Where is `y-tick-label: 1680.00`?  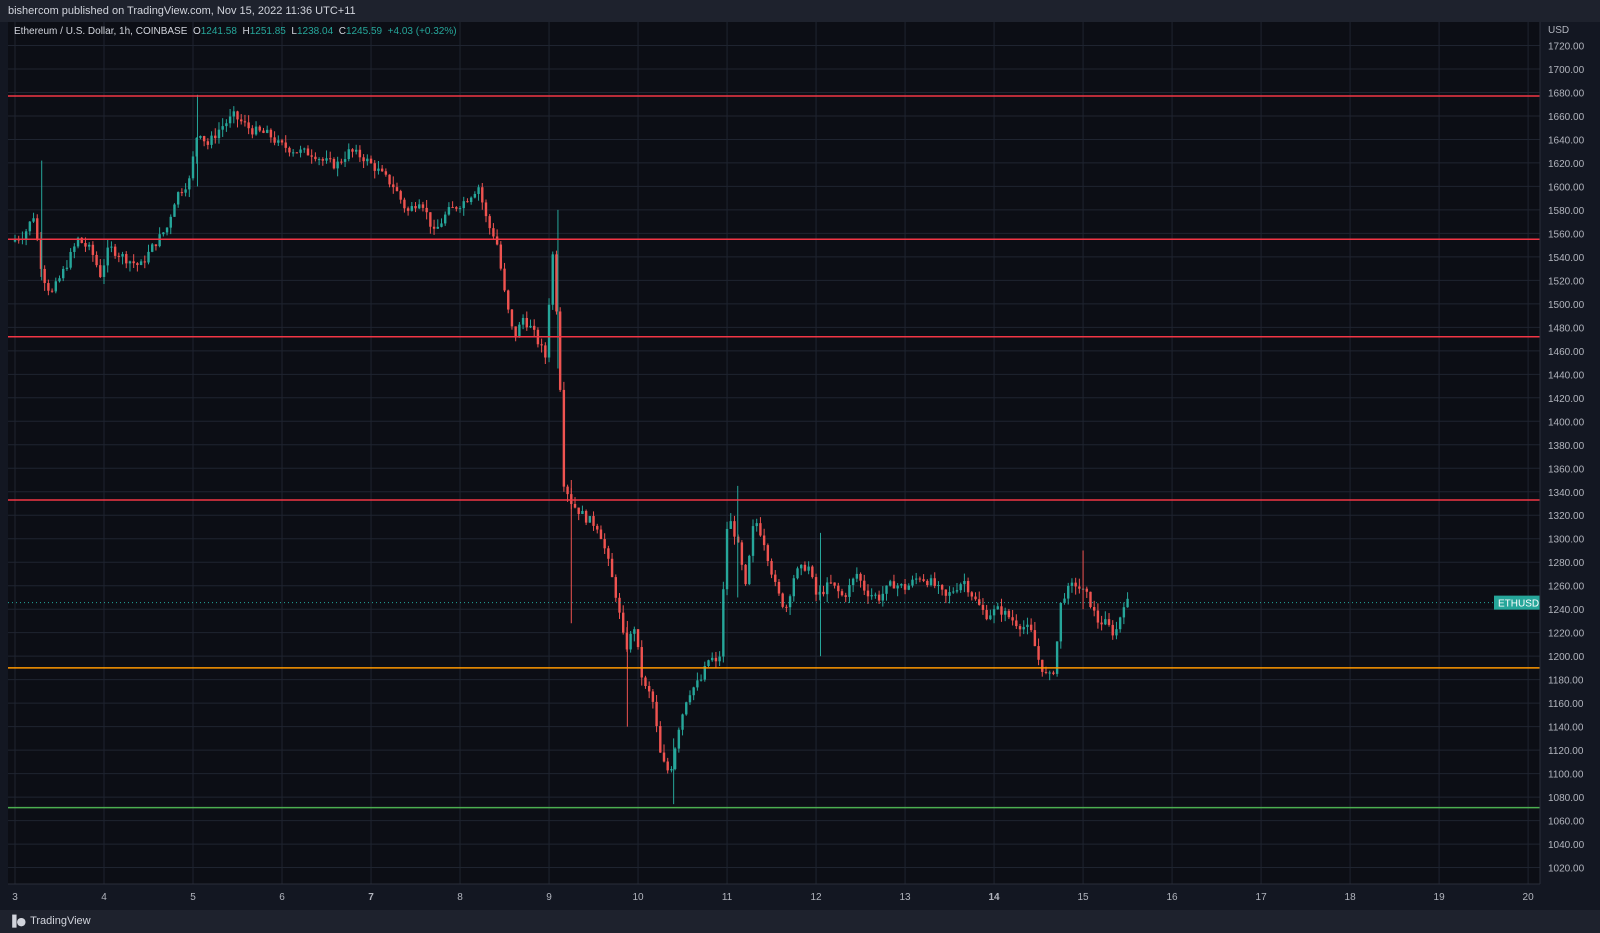
y-tick-label: 1680.00 is located at coordinates (1566, 93).